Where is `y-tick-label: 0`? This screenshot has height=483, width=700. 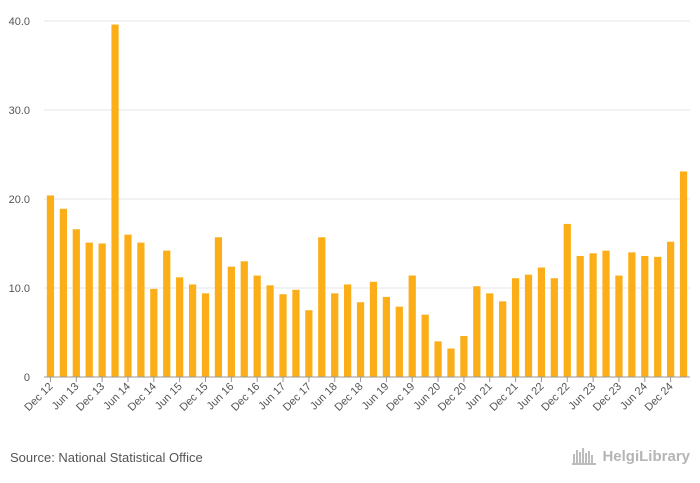
y-tick-label: 0 is located at coordinates (27, 378).